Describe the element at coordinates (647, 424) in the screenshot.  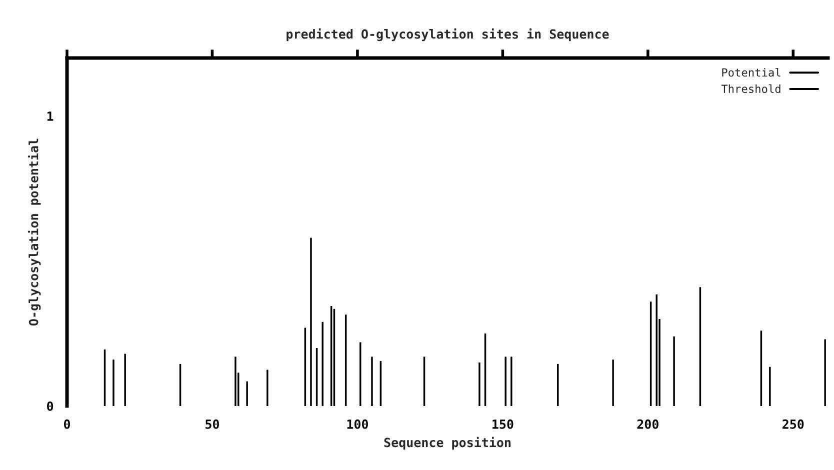
I see `x-tick-label: 200` at that location.